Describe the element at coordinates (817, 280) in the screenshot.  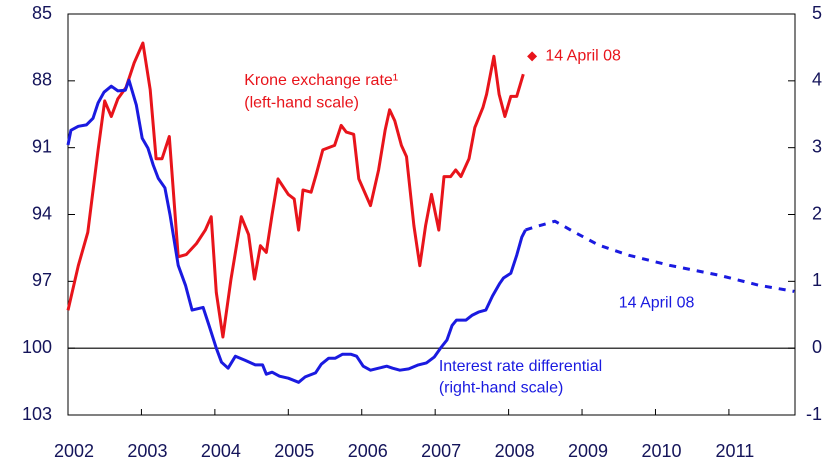
I see `y2-tick-label: 1` at that location.